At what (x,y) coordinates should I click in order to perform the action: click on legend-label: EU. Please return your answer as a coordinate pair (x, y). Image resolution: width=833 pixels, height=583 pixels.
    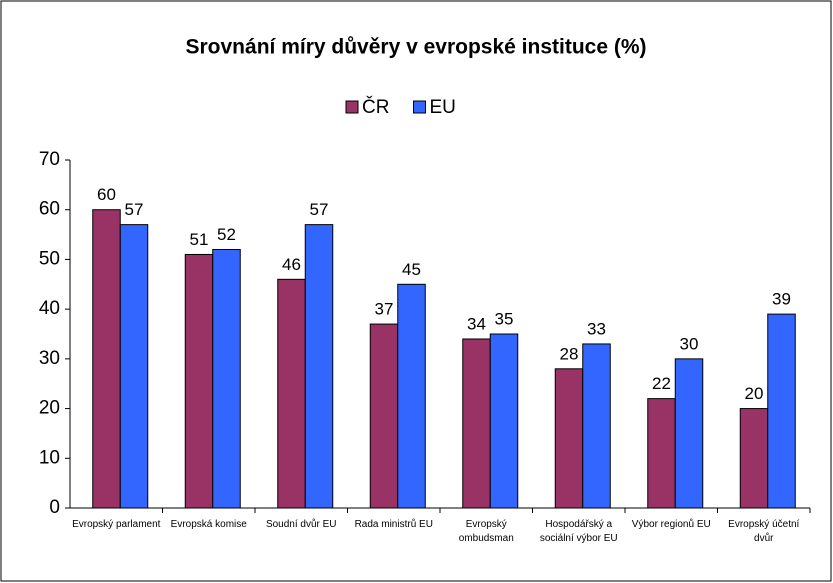
    Looking at the image, I should click on (443, 107).